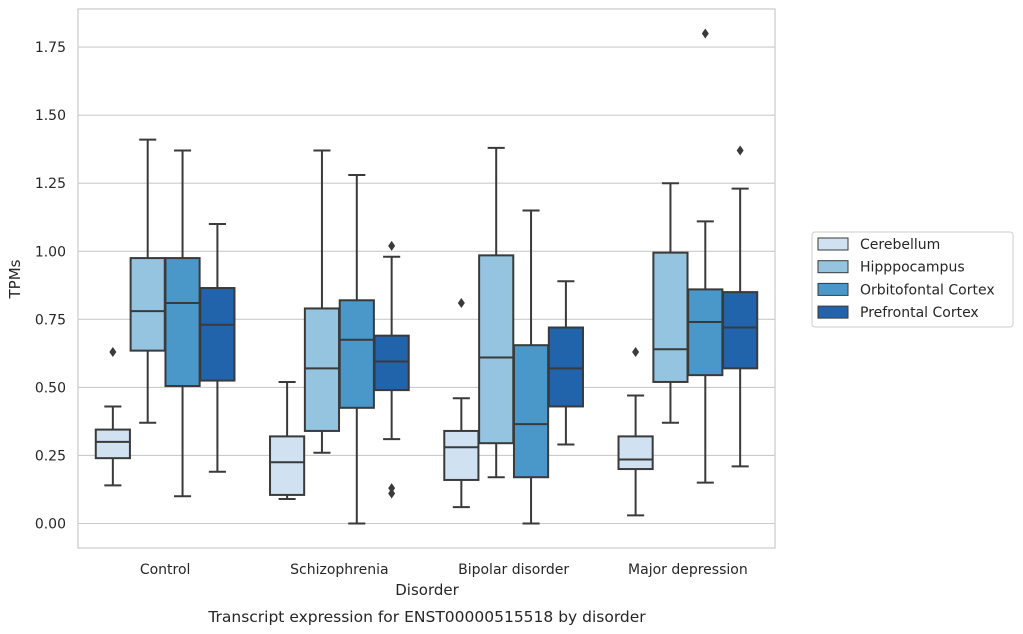 Image resolution: width=1023 pixels, height=634 pixels. What do you see at coordinates (50, 320) in the screenshot?
I see `y-tick-label: 0.75` at bounding box center [50, 320].